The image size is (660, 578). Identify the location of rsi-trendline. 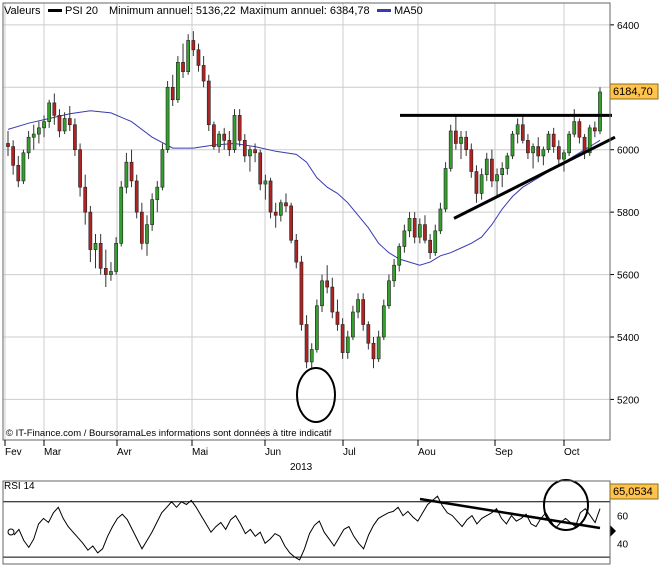
(510, 513).